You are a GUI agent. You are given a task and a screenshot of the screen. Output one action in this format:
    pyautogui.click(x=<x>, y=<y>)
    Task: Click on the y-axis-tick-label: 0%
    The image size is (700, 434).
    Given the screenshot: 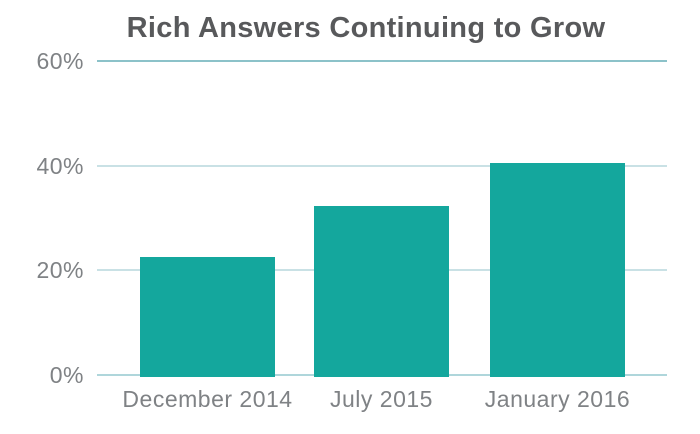 What is the action you would take?
    pyautogui.click(x=66, y=375)
    